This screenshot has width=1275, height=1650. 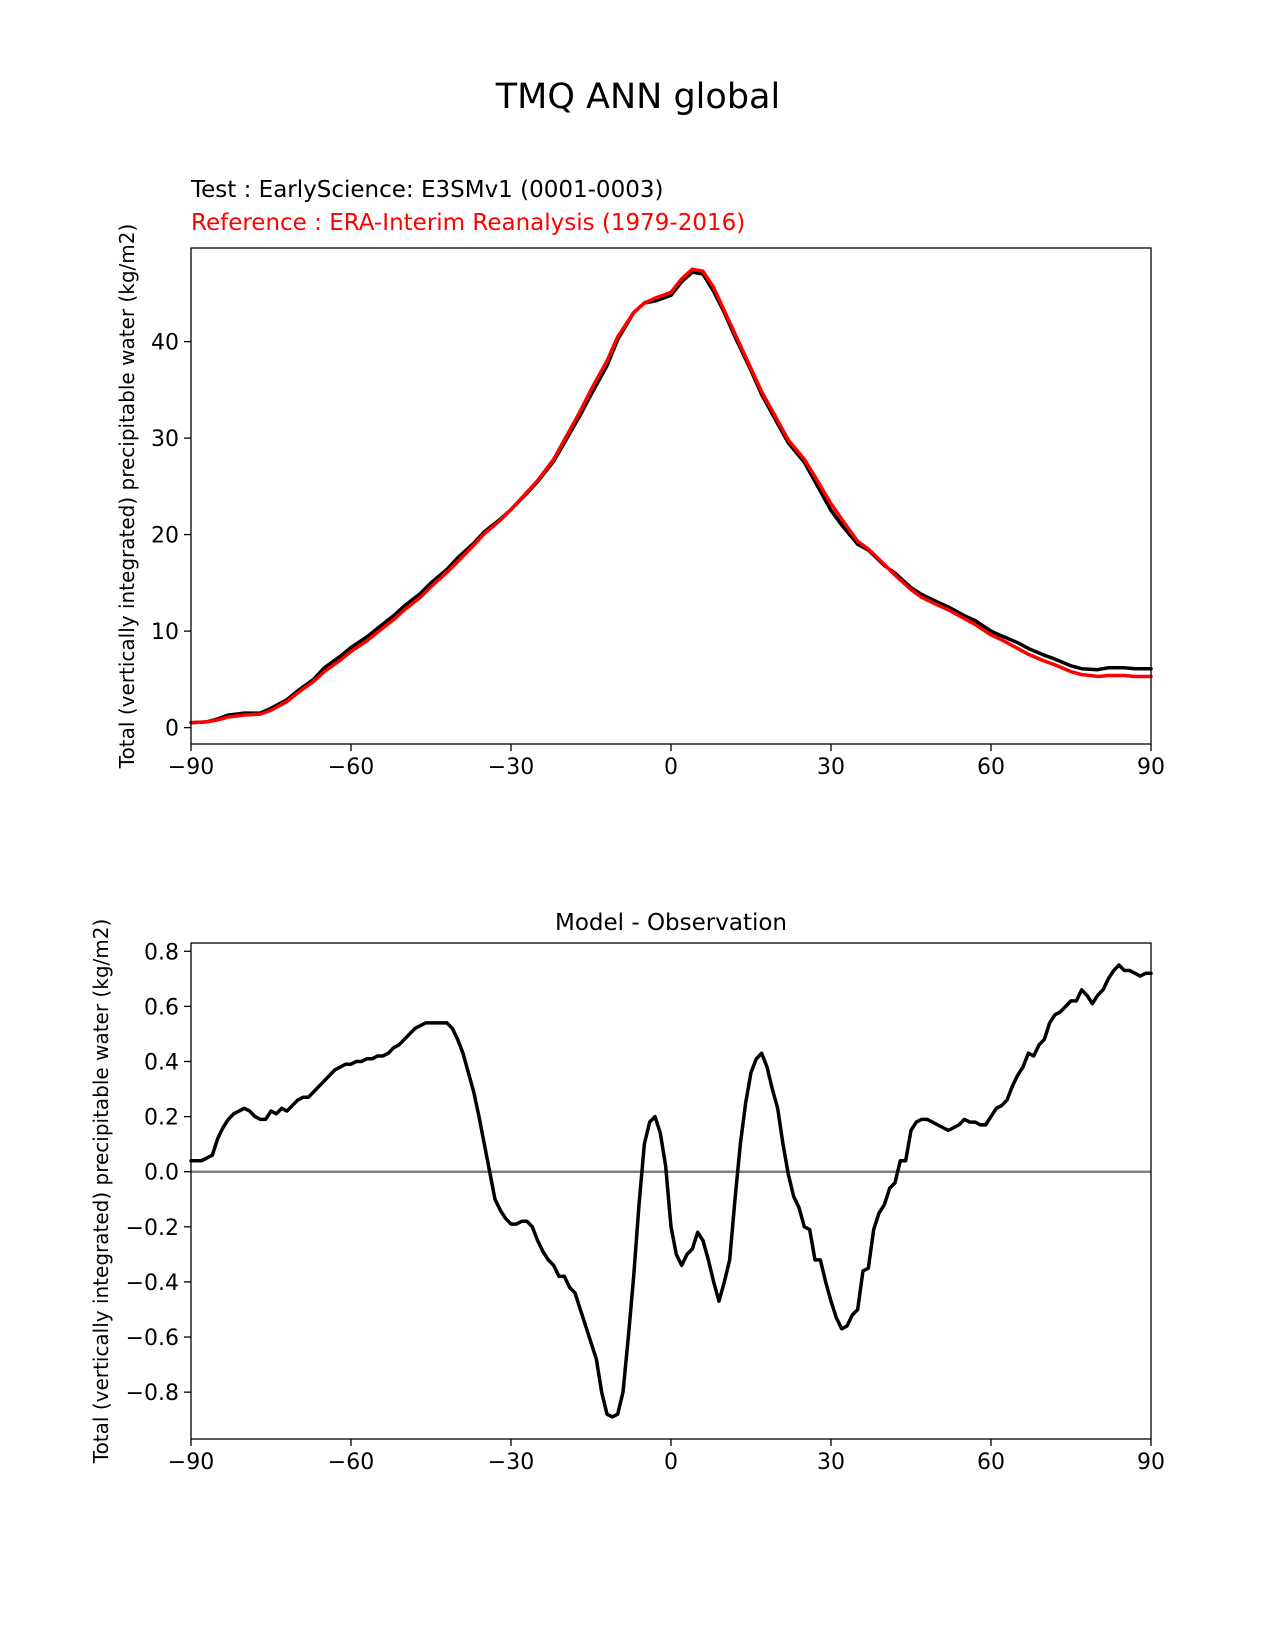 What do you see at coordinates (161, 1173) in the screenshot?
I see `bottom-y-tick-label: 0.0` at bounding box center [161, 1173].